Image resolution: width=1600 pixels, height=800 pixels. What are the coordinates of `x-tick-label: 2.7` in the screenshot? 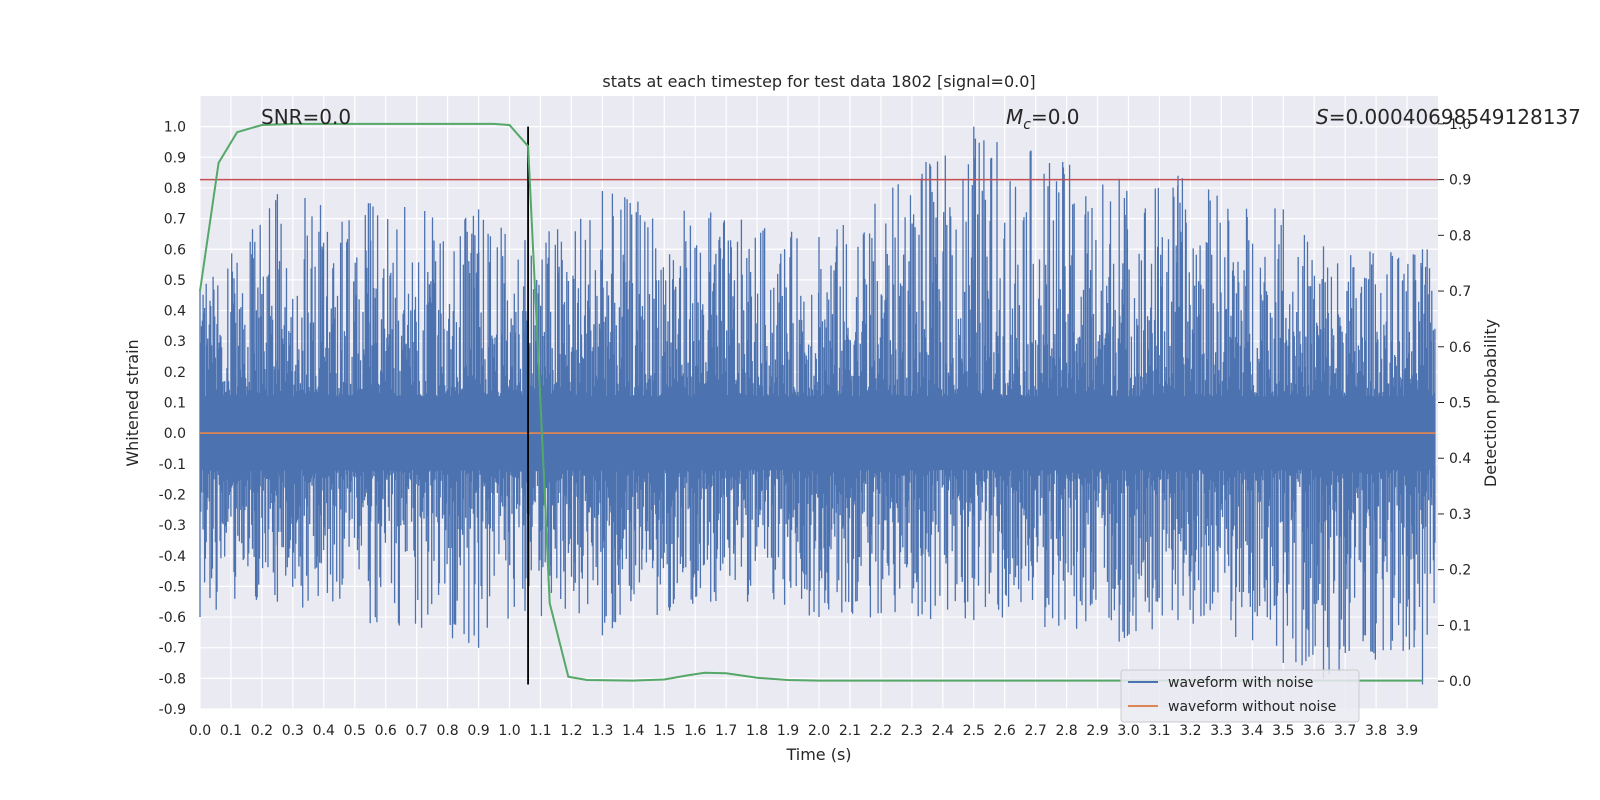 It's located at (1036, 731).